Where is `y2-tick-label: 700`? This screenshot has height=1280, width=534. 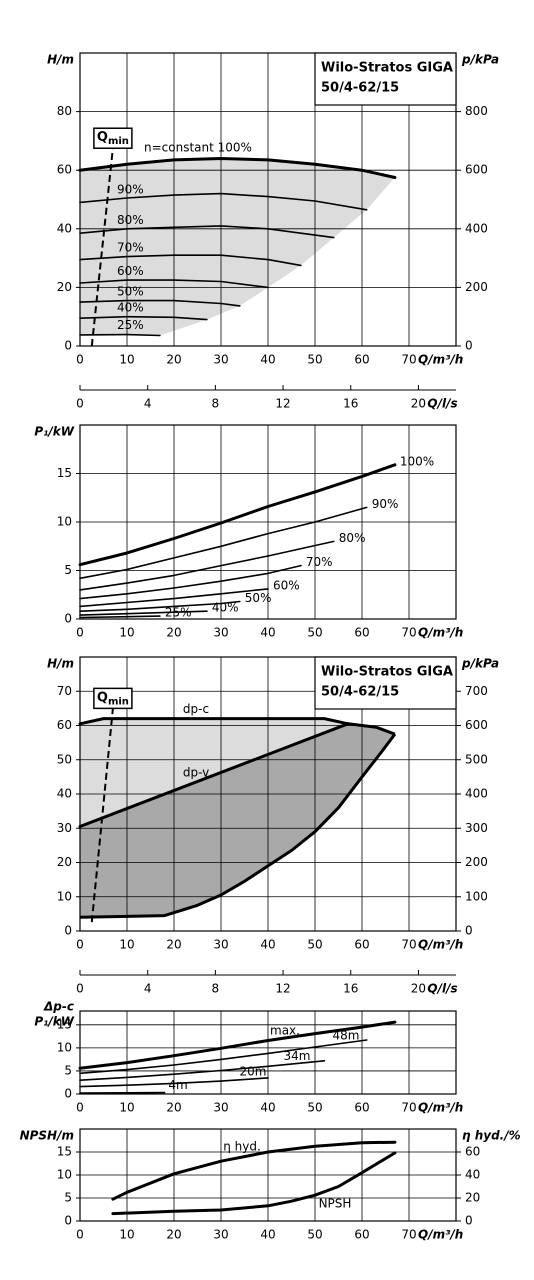 y2-tick-label: 700 is located at coordinates (476, 691).